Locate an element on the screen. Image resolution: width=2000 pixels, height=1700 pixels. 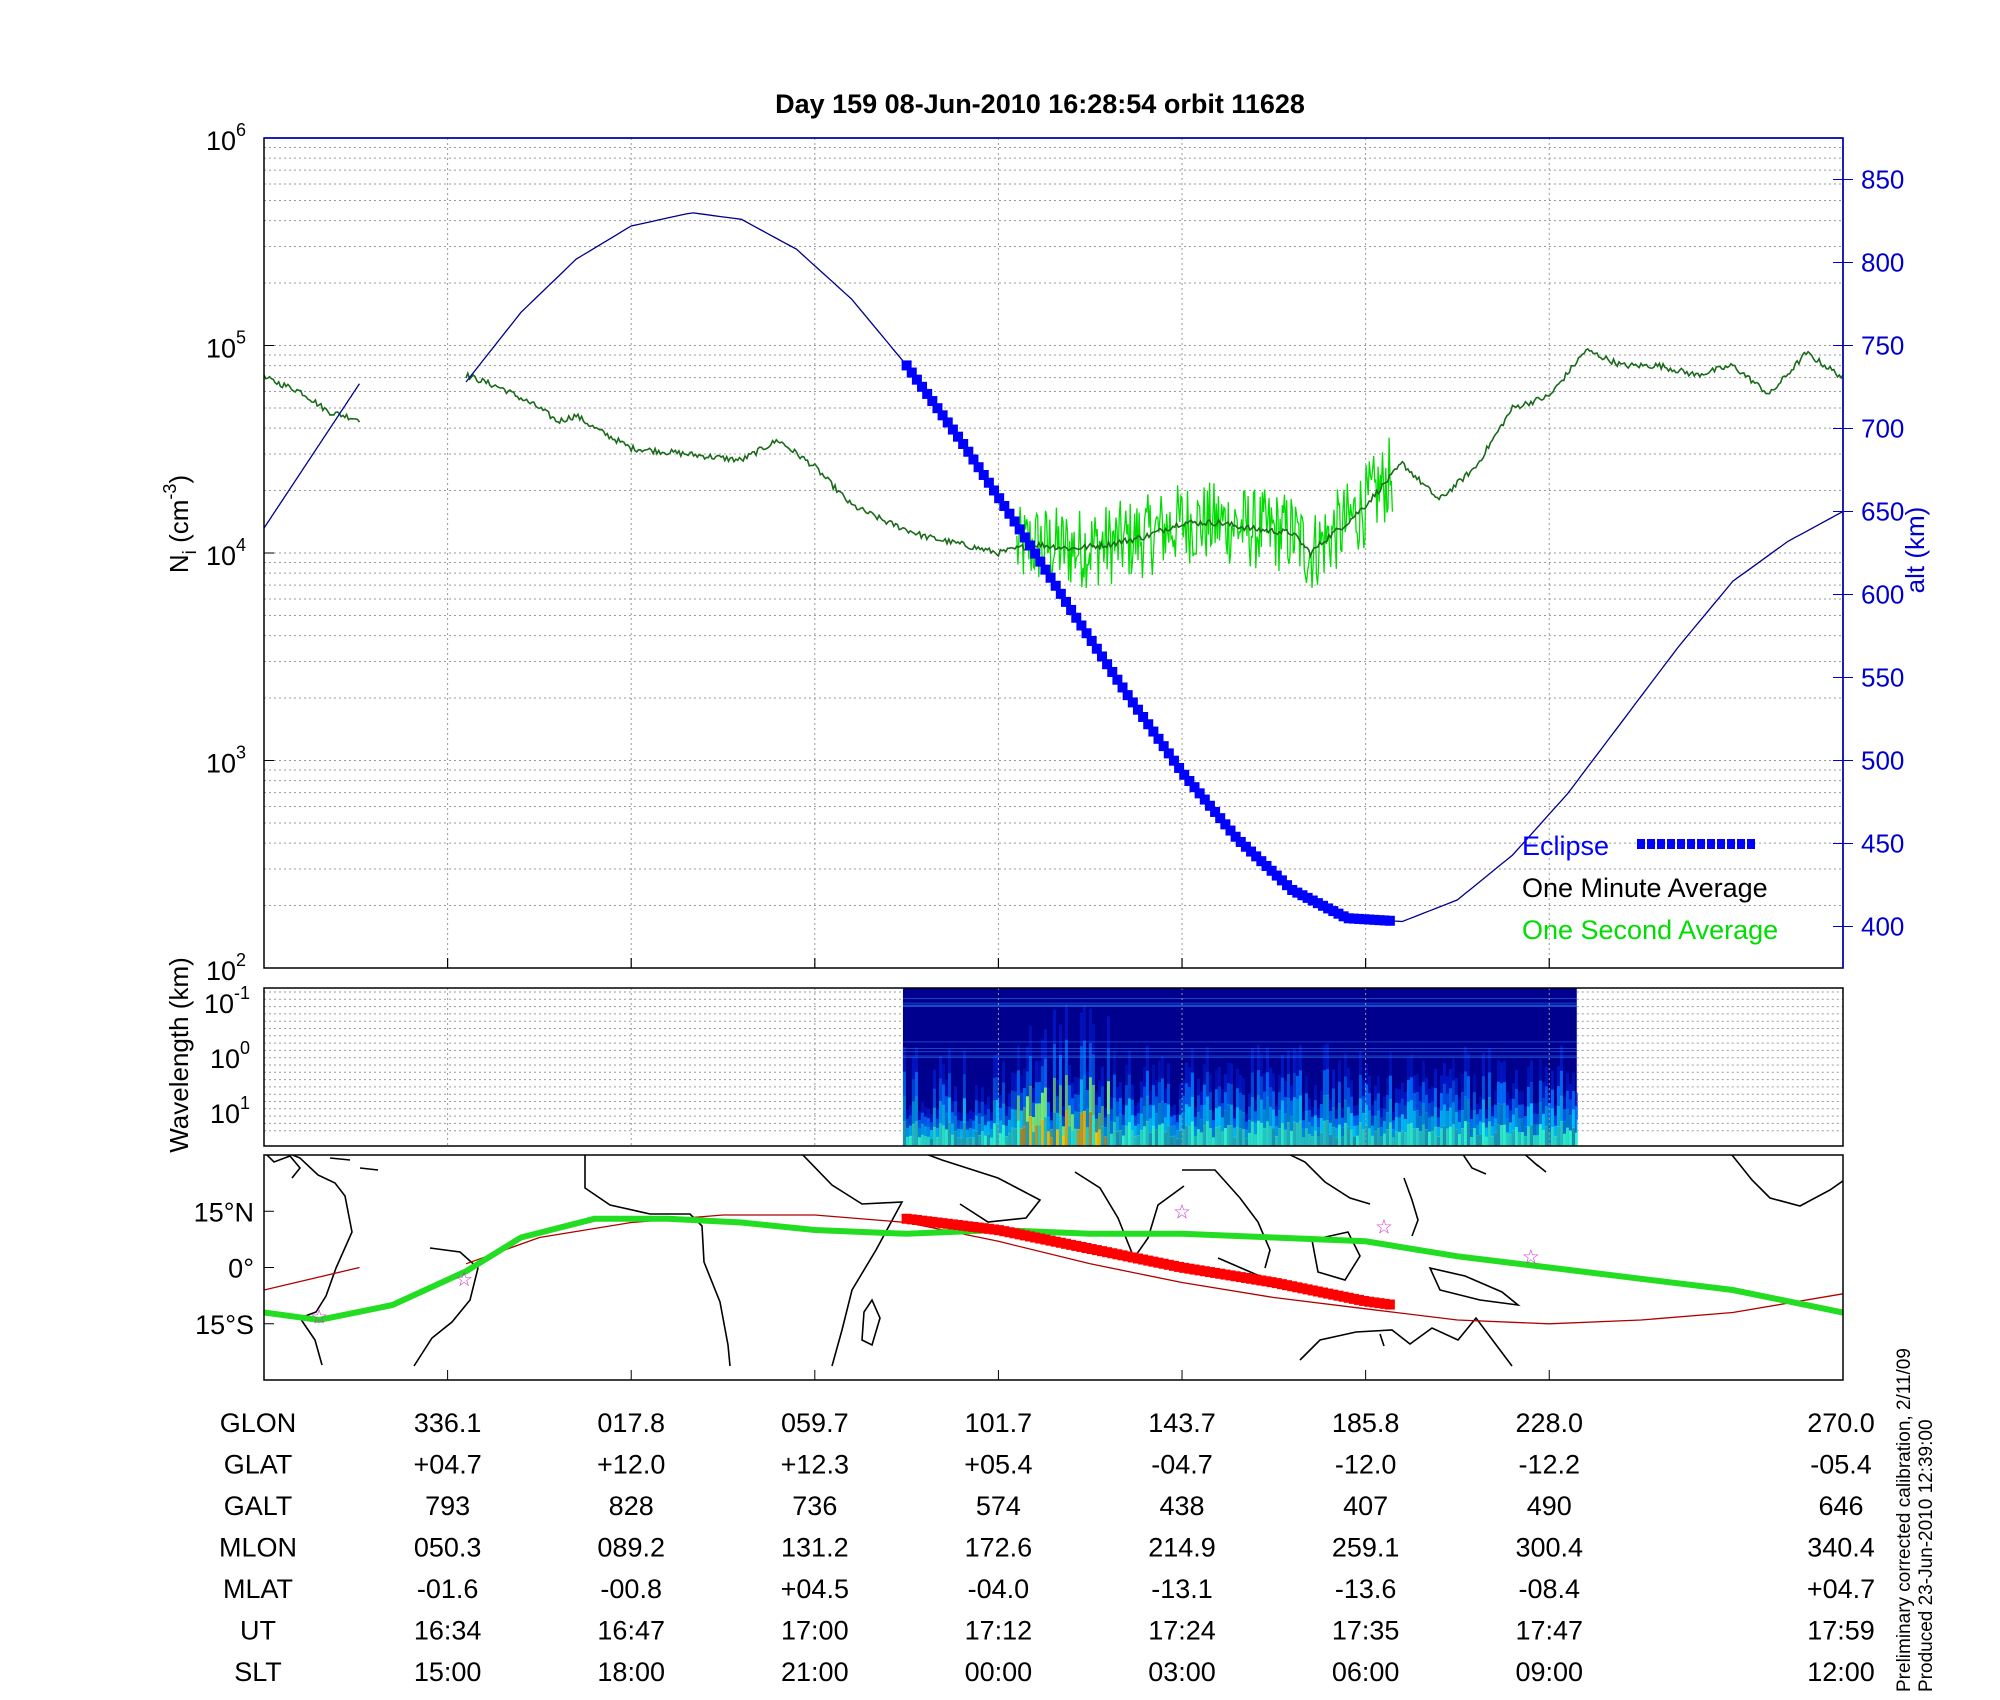
table-cell: 16:34 is located at coordinates (448, 1631).